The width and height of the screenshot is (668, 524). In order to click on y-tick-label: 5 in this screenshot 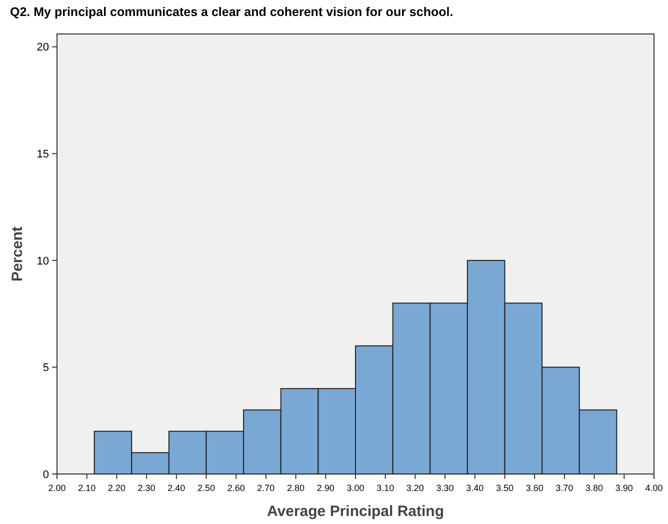, I will do `click(45, 368)`.